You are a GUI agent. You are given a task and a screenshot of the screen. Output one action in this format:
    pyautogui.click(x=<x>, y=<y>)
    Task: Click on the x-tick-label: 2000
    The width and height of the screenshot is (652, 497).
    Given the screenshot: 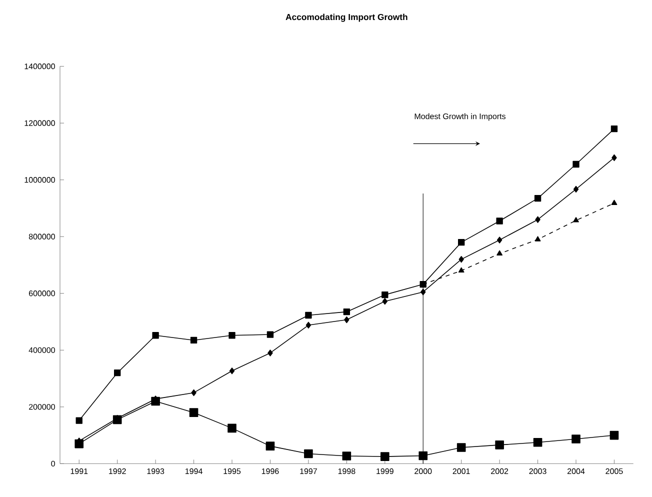 What is the action you would take?
    pyautogui.click(x=423, y=471)
    